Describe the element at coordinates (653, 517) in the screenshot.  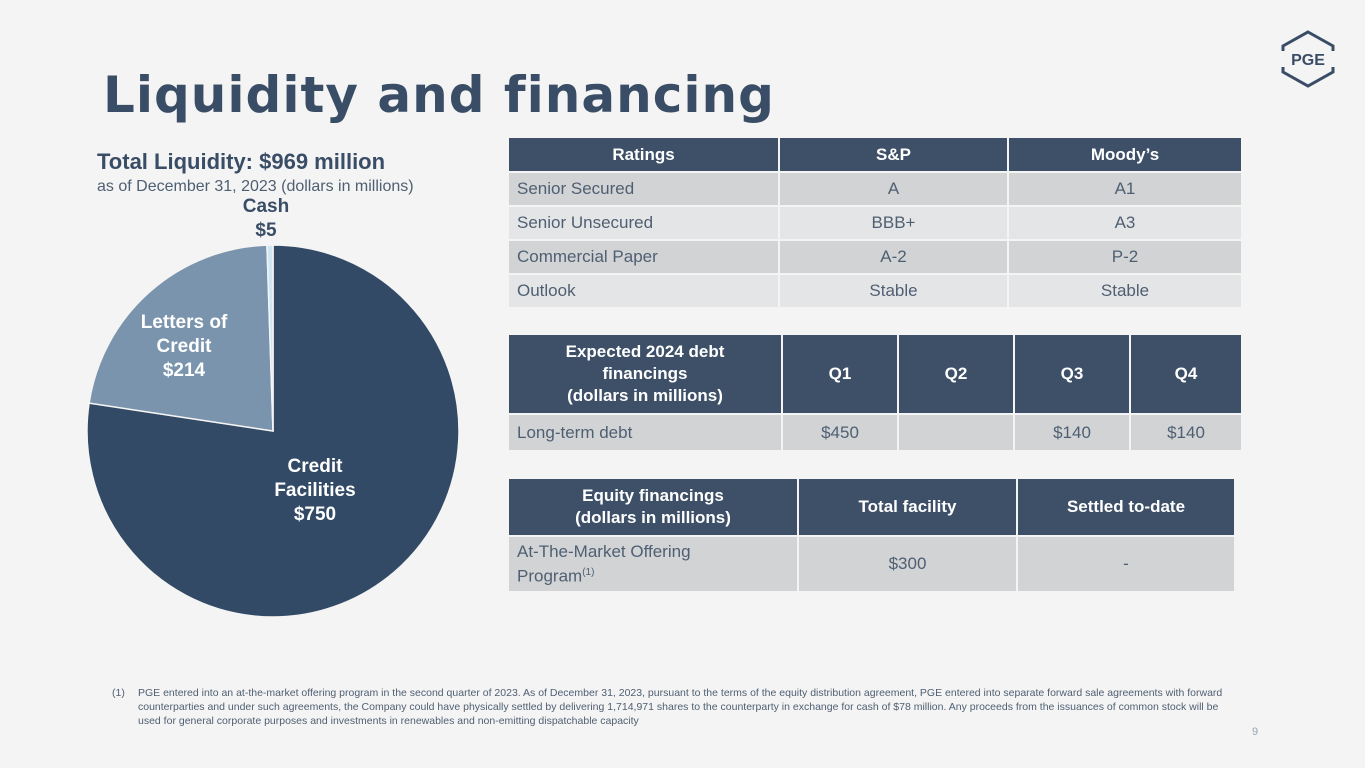
I see `equity-header-line: (dollars in millions)` at that location.